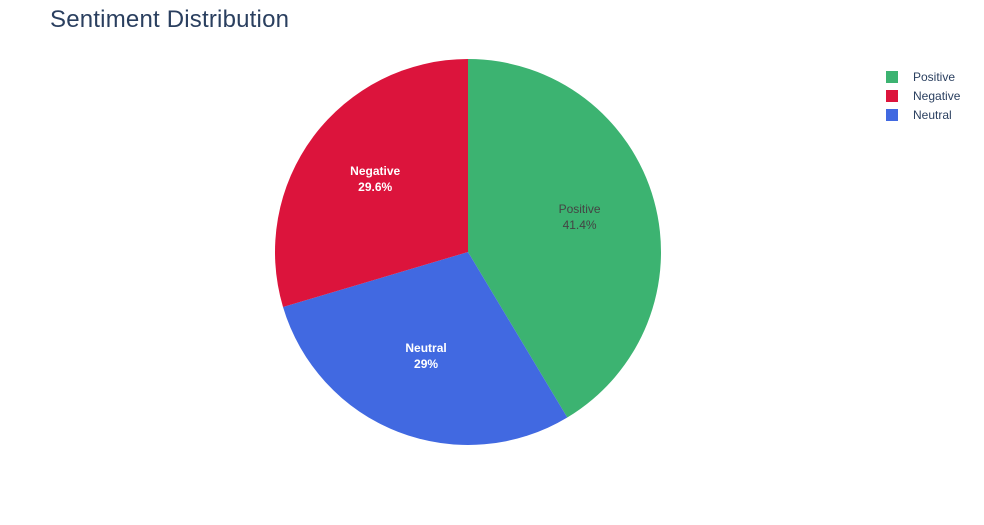 This screenshot has width=984, height=525. I want to click on legend: Positive Negative Neutral, so click(923, 95).